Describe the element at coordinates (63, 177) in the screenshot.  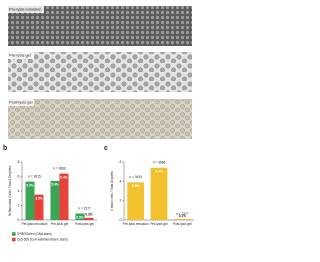
I see `value-label: 6.4%` at that location.